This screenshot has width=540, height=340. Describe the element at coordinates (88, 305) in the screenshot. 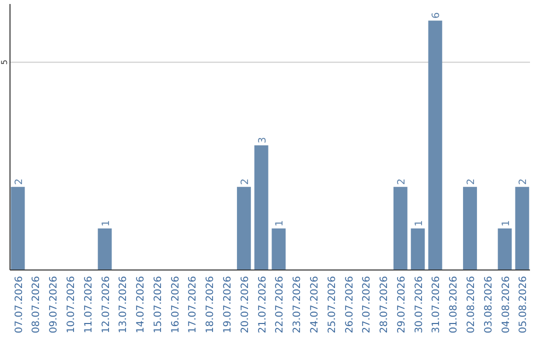

I see `x-tick-label: 11.07.2026` at that location.